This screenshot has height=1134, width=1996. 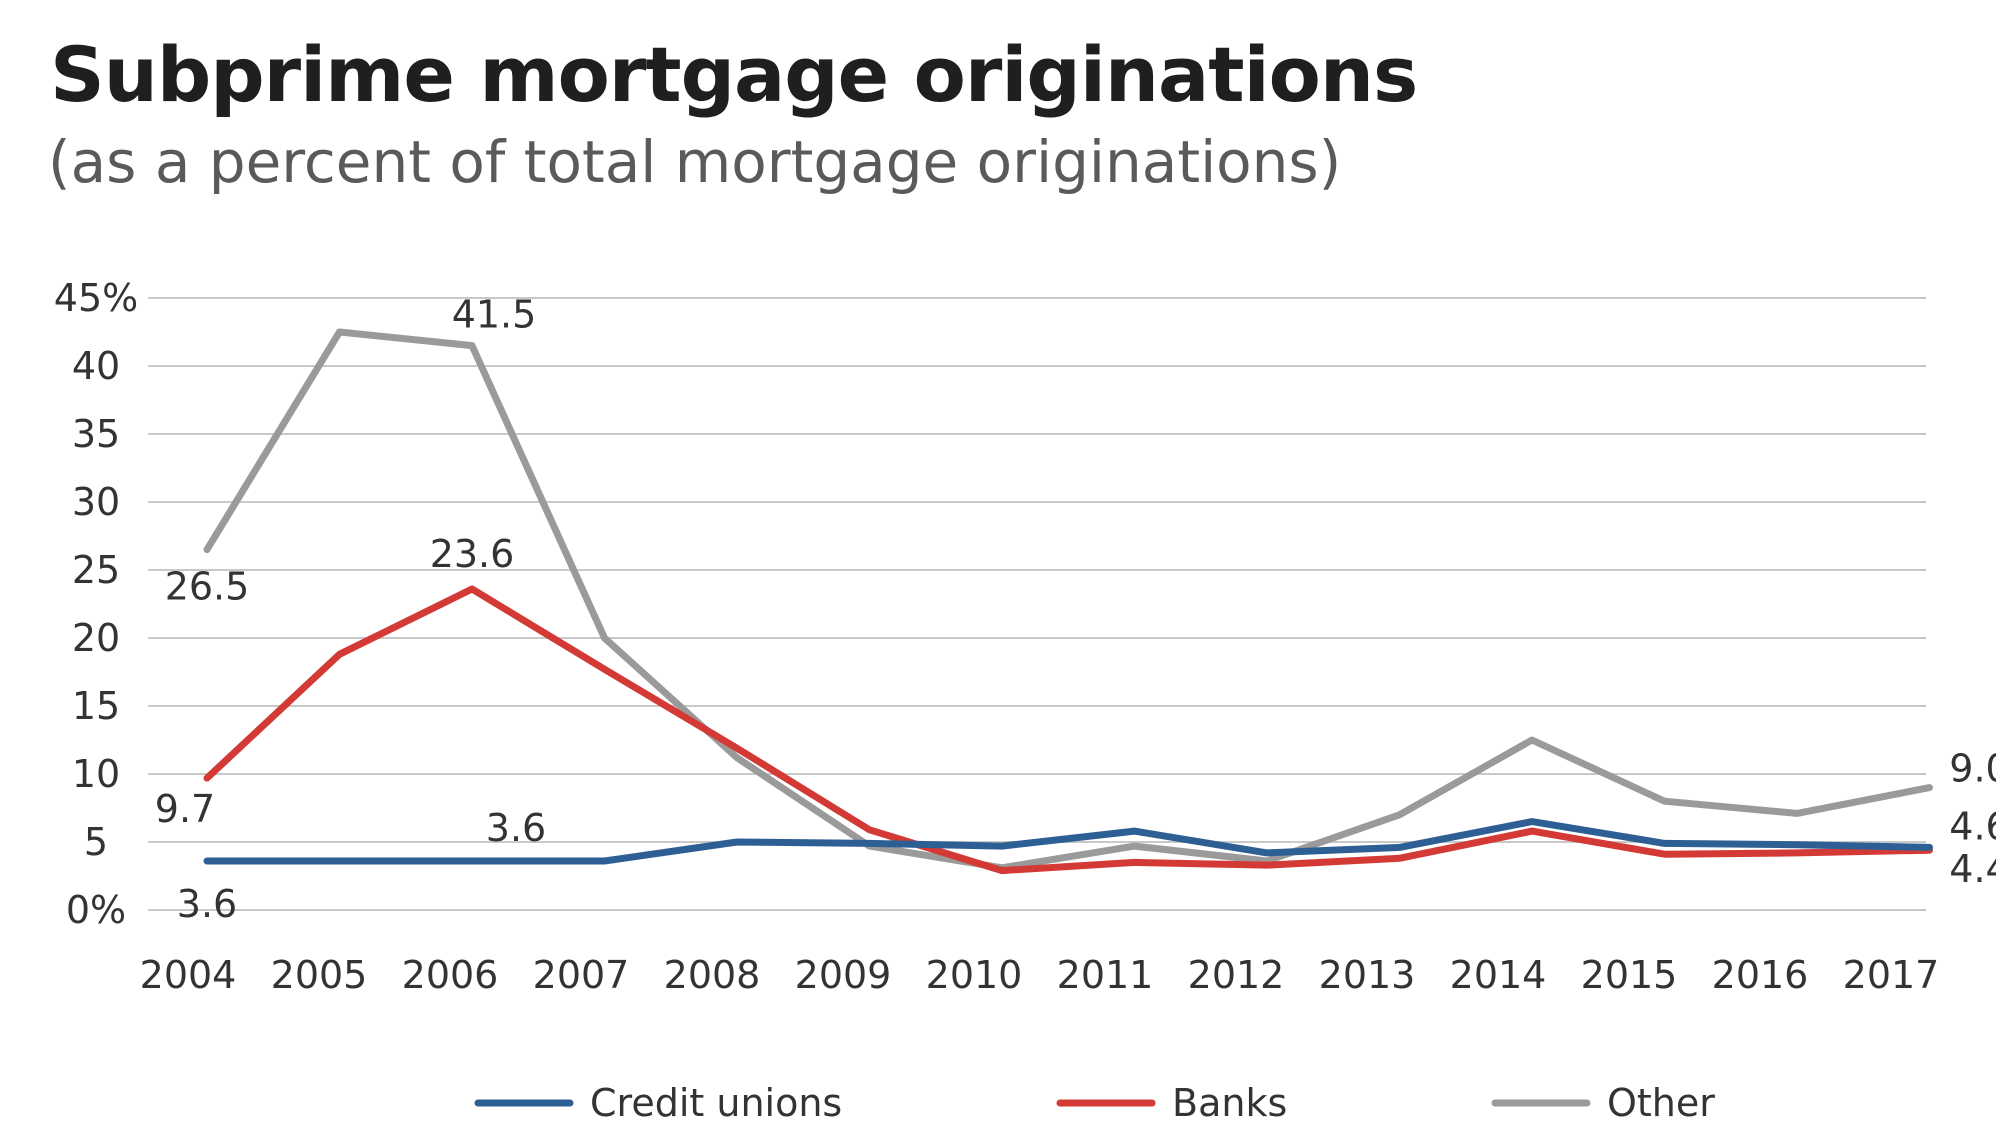 What do you see at coordinates (581, 975) in the screenshot?
I see `x-tick-label: 2007` at bounding box center [581, 975].